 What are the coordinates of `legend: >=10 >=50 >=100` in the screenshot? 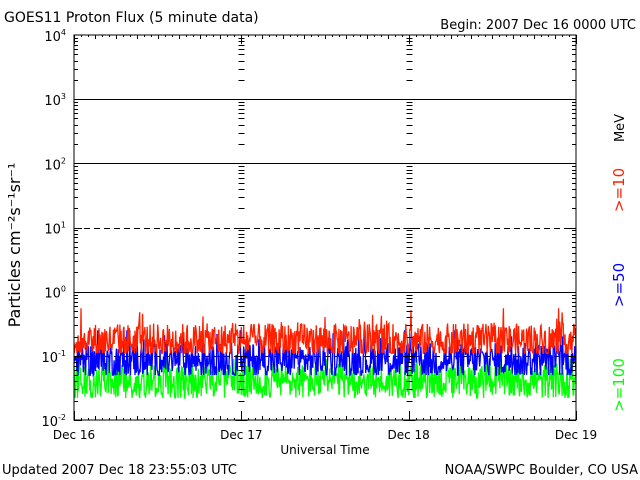 It's located at (619, 290).